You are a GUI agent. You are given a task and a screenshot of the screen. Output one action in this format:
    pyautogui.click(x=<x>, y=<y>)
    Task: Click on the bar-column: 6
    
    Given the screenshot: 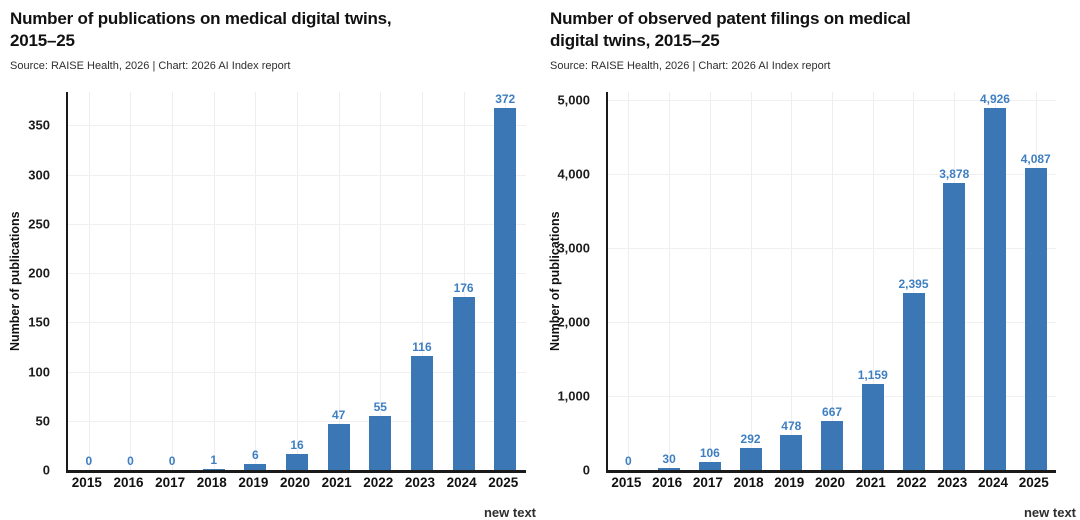 What is the action you would take?
    pyautogui.click(x=256, y=281)
    